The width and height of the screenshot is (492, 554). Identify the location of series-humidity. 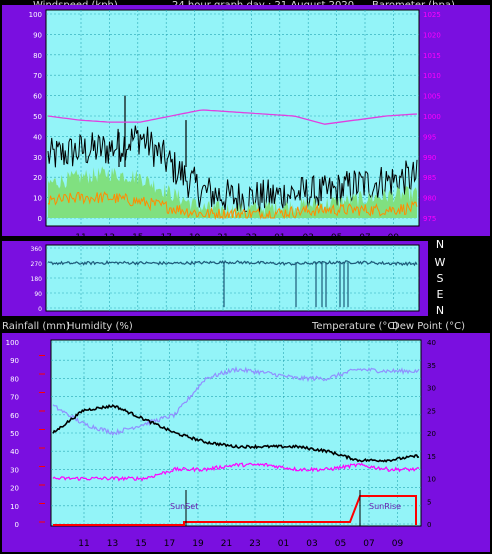
(236, 401).